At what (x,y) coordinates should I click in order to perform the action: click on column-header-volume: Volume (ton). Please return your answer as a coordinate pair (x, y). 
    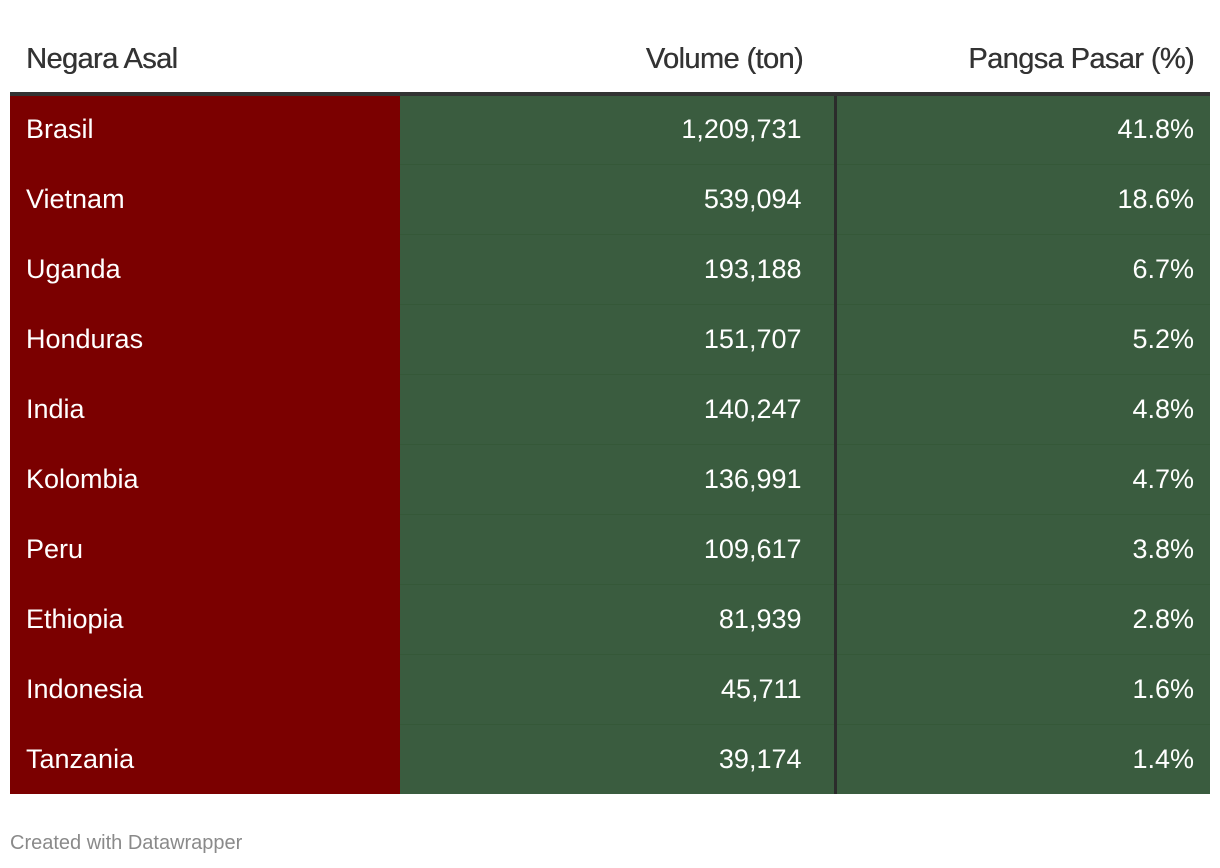
    Looking at the image, I should click on (617, 48).